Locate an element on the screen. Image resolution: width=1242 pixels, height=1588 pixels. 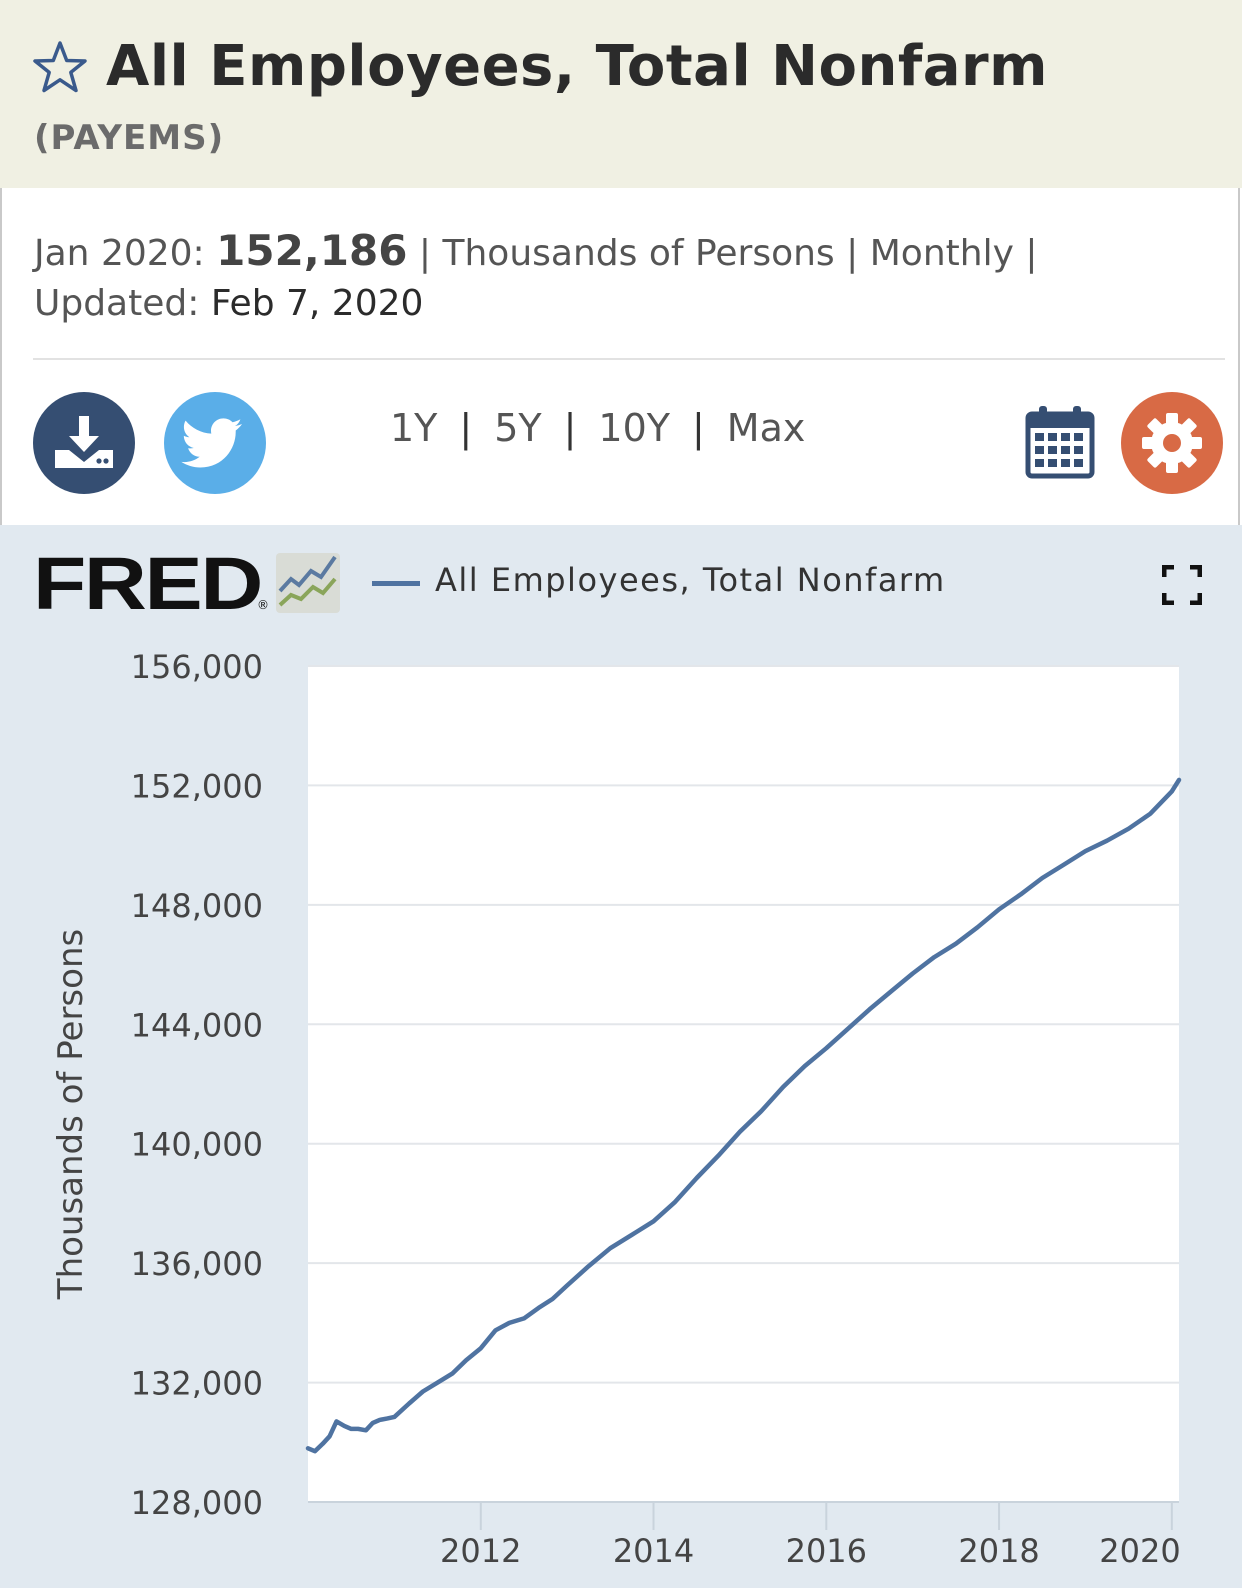
x-tick-label: 2018 is located at coordinates (998, 1551).